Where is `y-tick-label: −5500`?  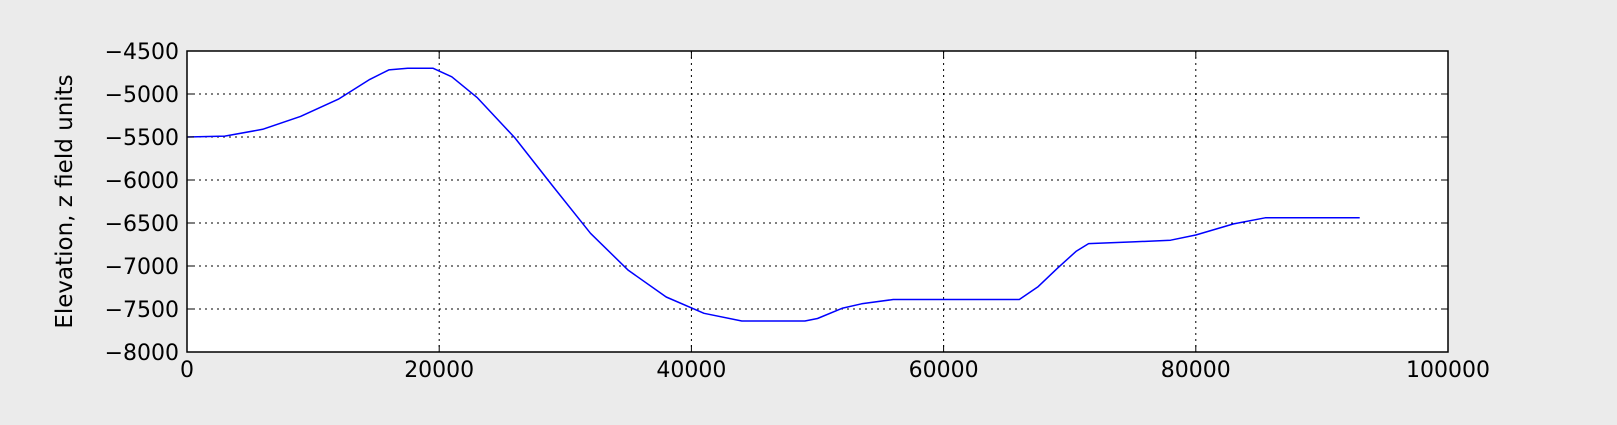 y-tick-label: −5500 is located at coordinates (142, 138).